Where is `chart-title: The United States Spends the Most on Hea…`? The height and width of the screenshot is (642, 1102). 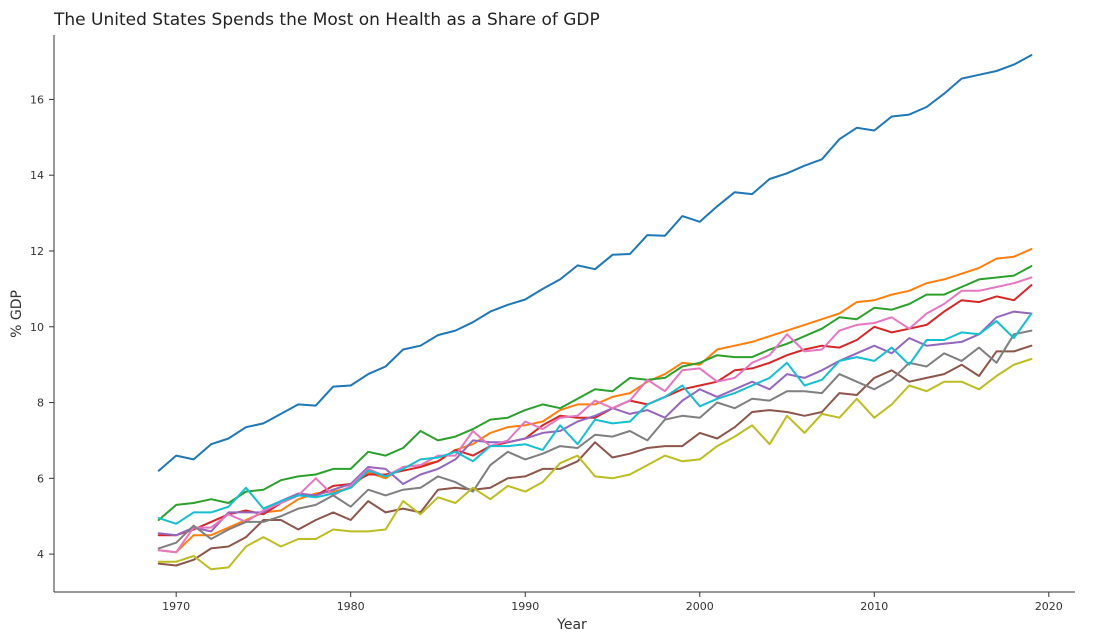 chart-title: The United States Spends the Most on Hea… is located at coordinates (326, 20).